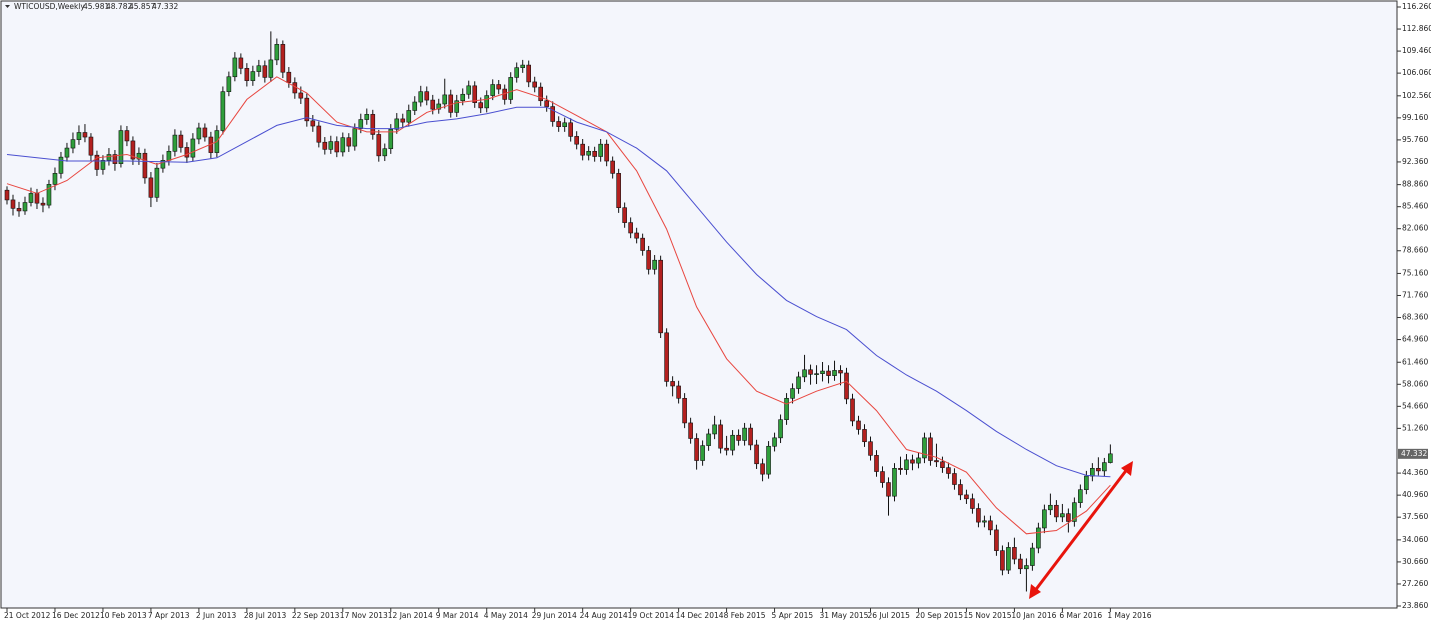 This screenshot has width=1431, height=623. Describe the element at coordinates (7, 6) in the screenshot. I see `menu-triangle` at that location.